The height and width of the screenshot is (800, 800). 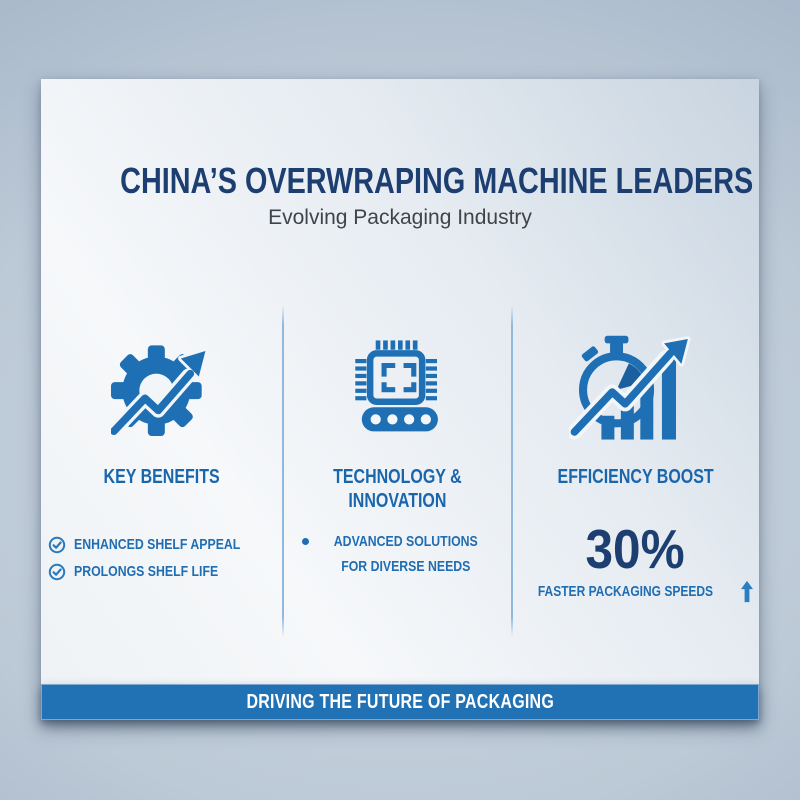 What do you see at coordinates (305, 541) in the screenshot?
I see `bullet-dot-icon` at bounding box center [305, 541].